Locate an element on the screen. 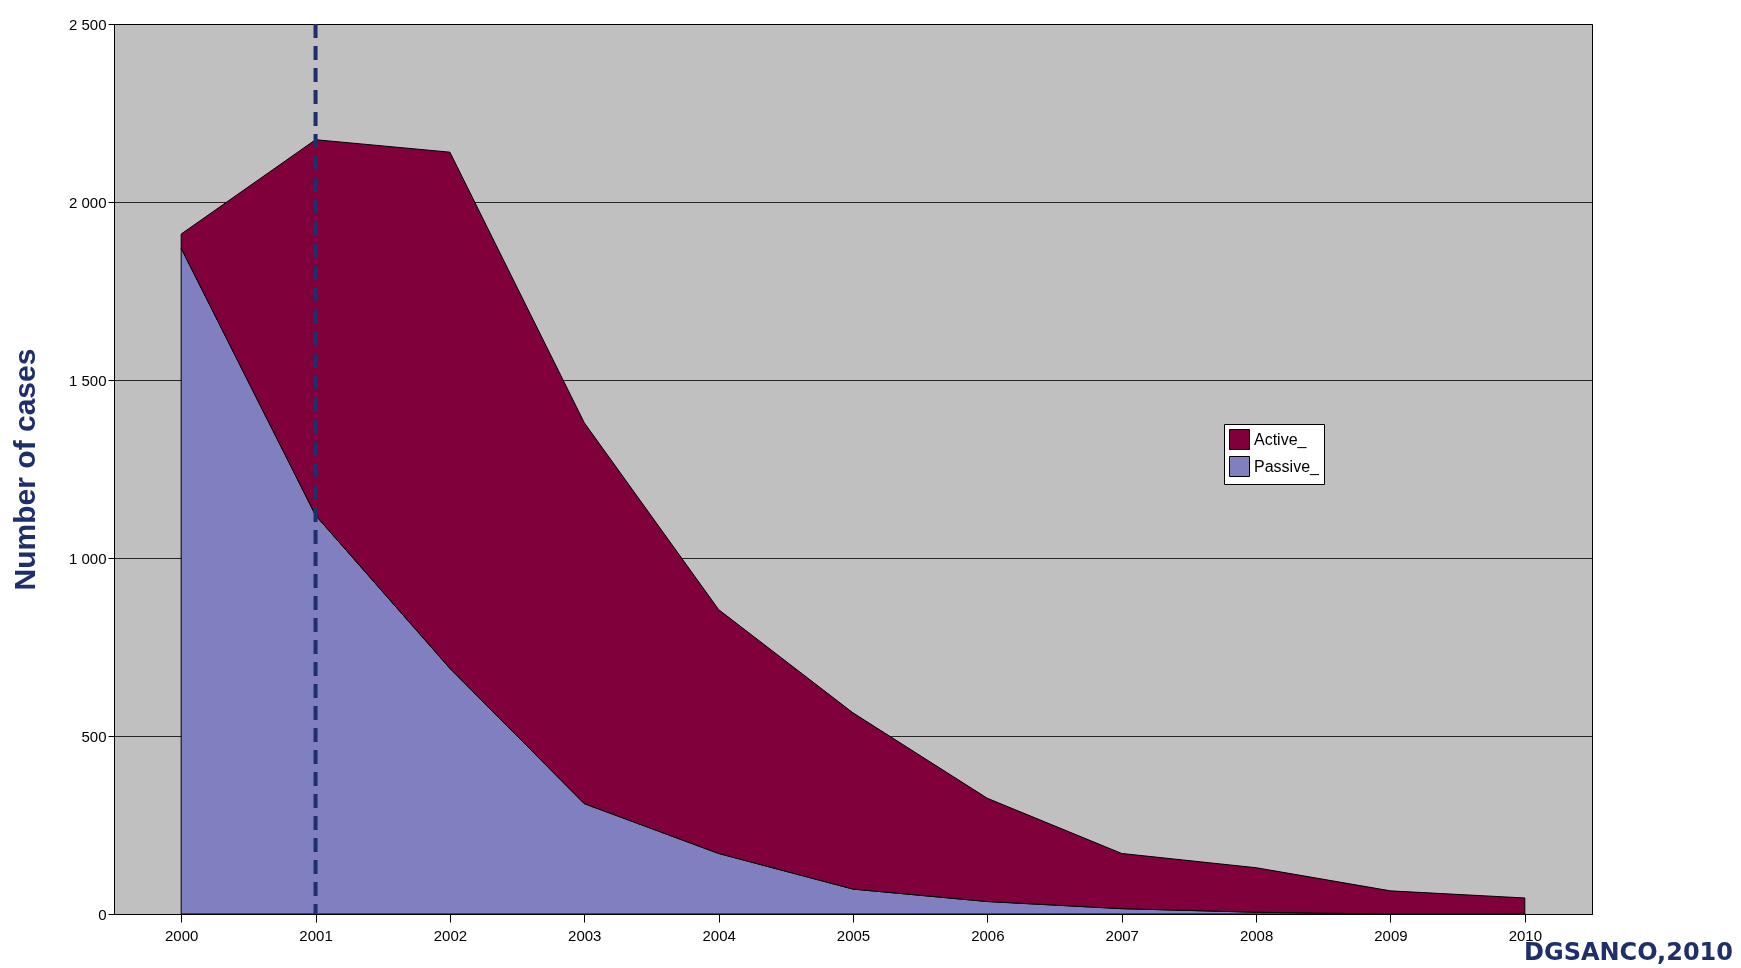  y-axis-title: Number of cases is located at coordinates (24, 469).